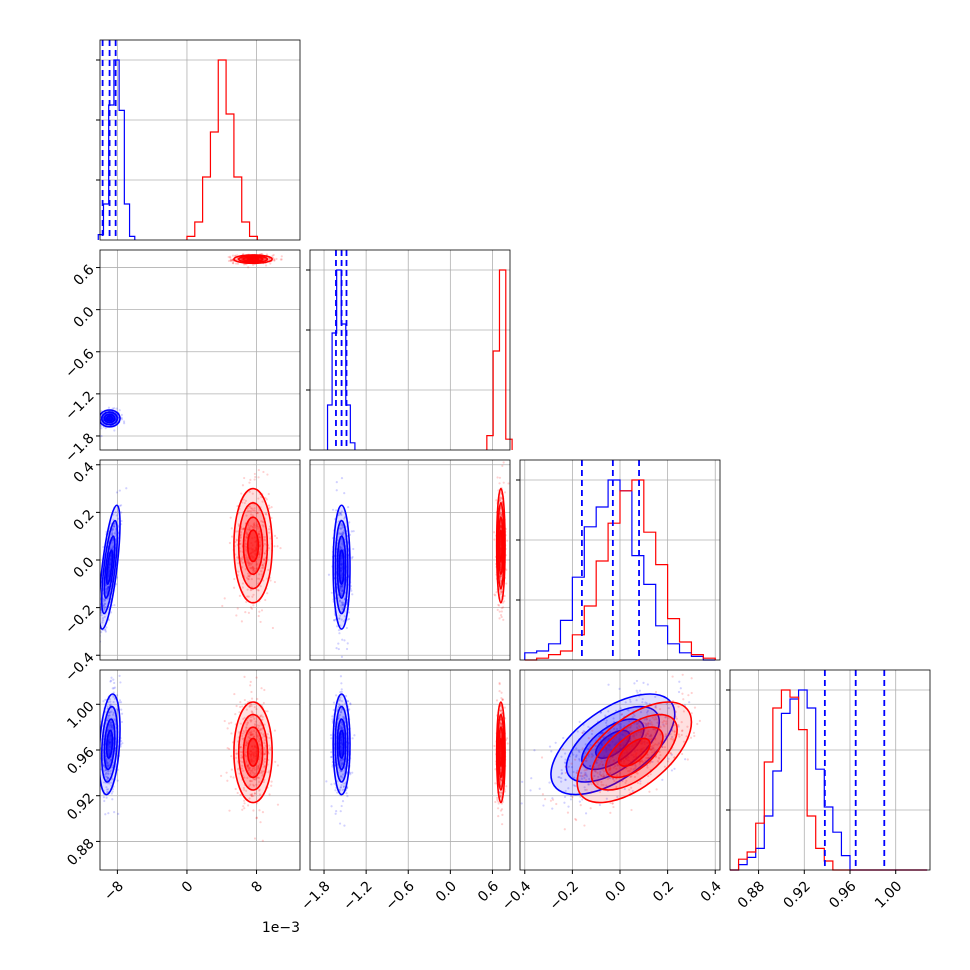 The image size is (970, 970). I want to click on y-tick-label: 0.6, so click(84, 275).